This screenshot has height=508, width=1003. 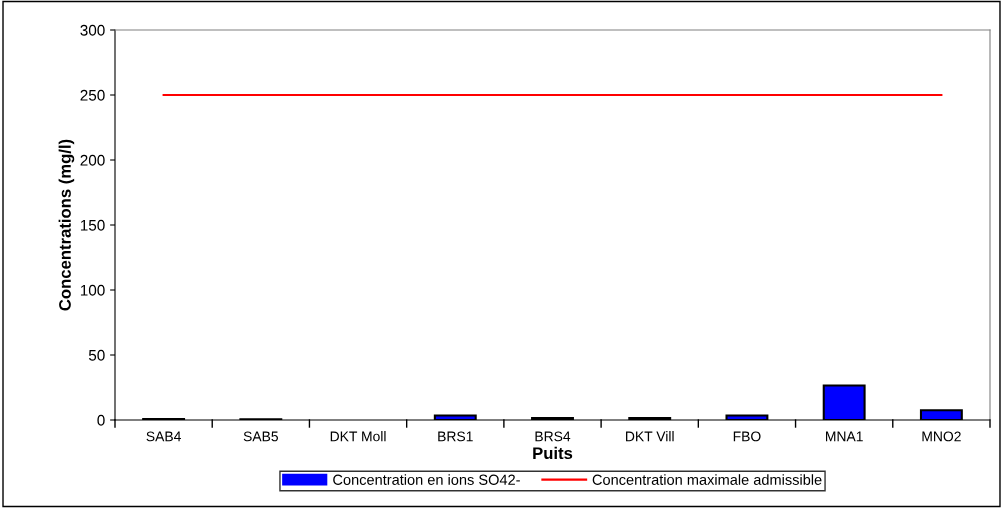 What do you see at coordinates (650, 436) in the screenshot?
I see `x-tick-label: DKT Vill` at bounding box center [650, 436].